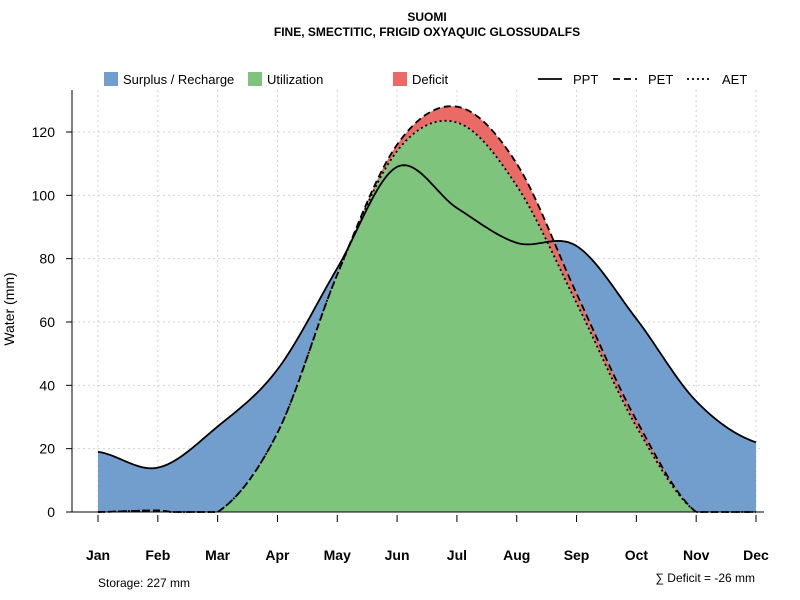  I want to click on legend-swatch-deficit, so click(400, 79).